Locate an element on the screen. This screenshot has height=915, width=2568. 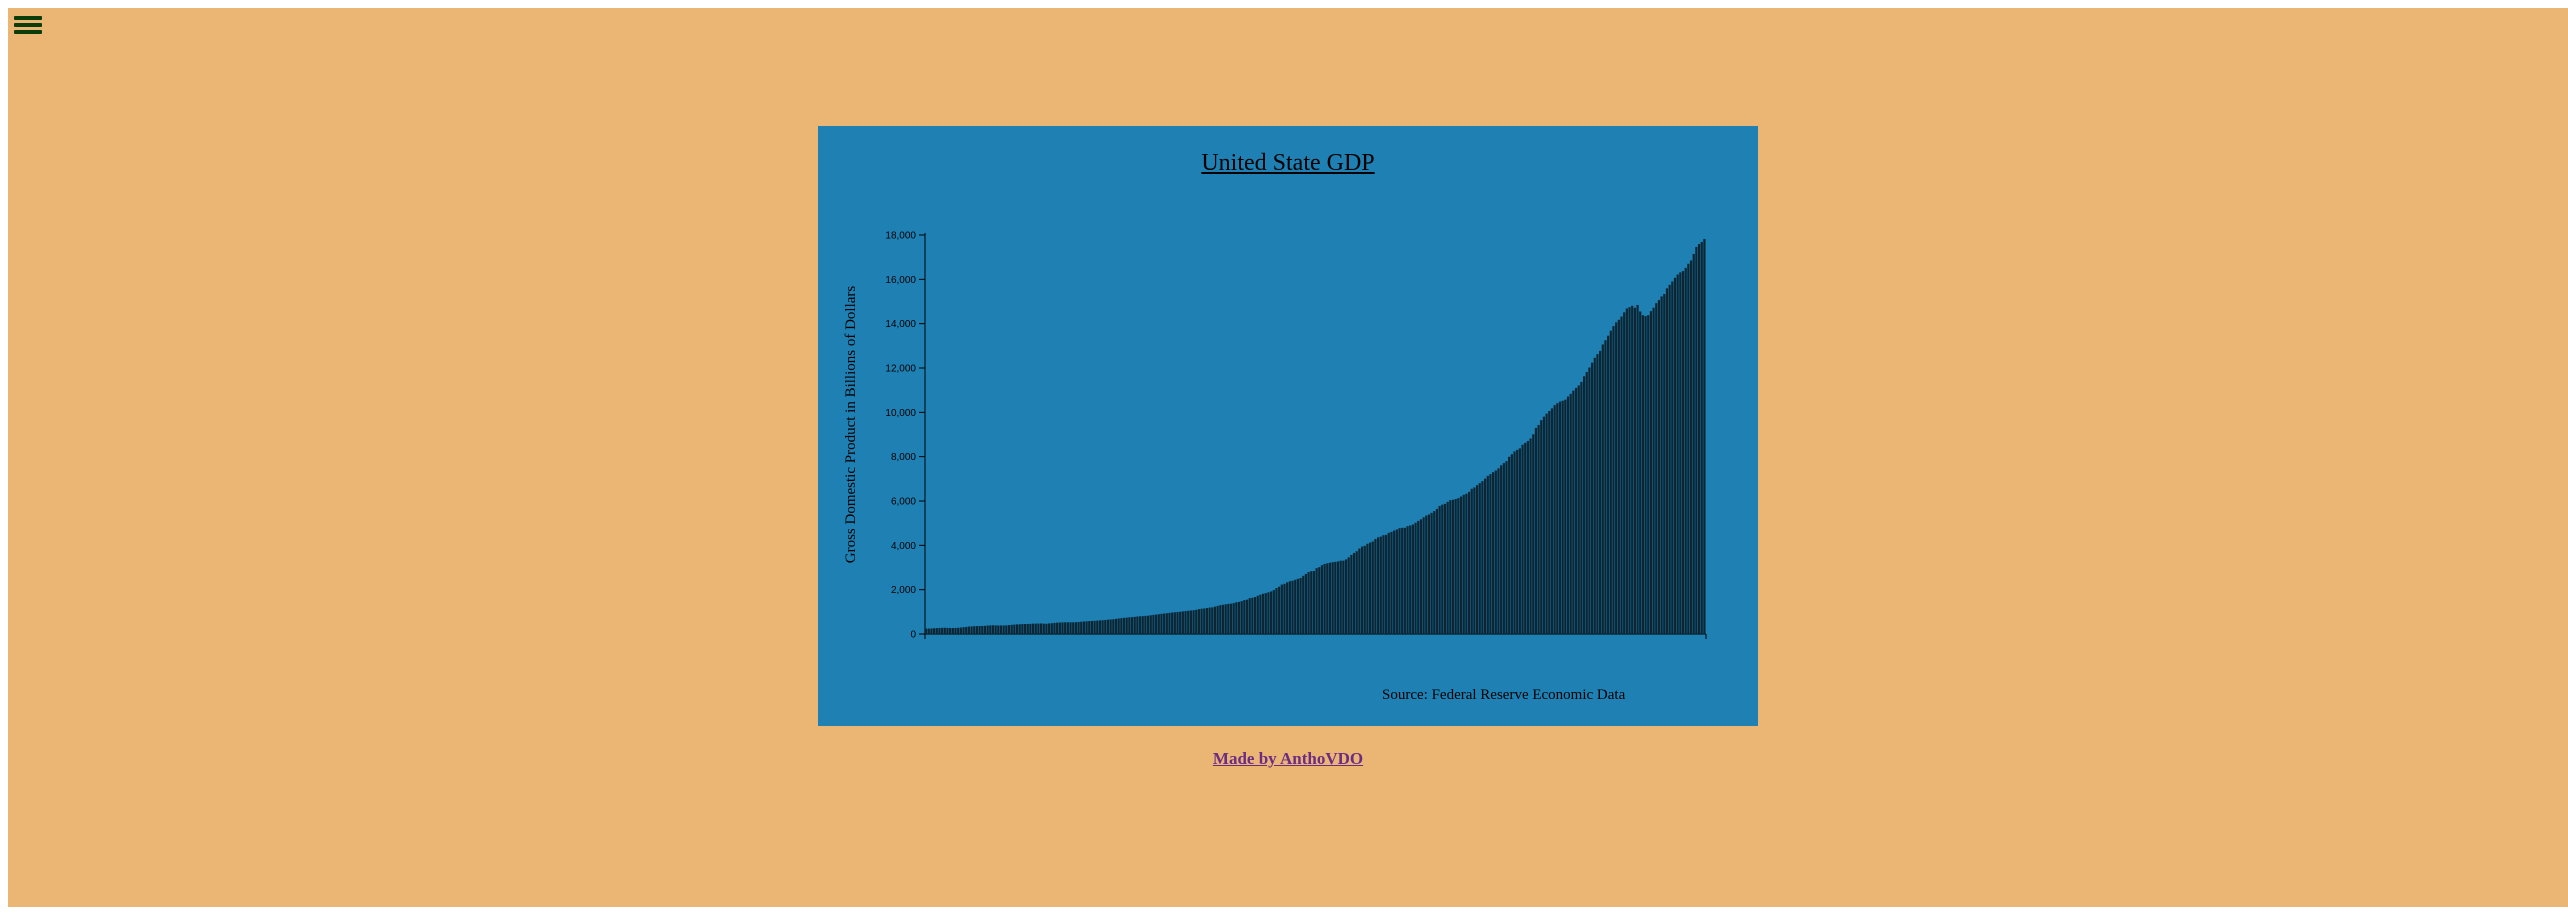
author-link: Made by AnthoVDO is located at coordinates (1288, 758).